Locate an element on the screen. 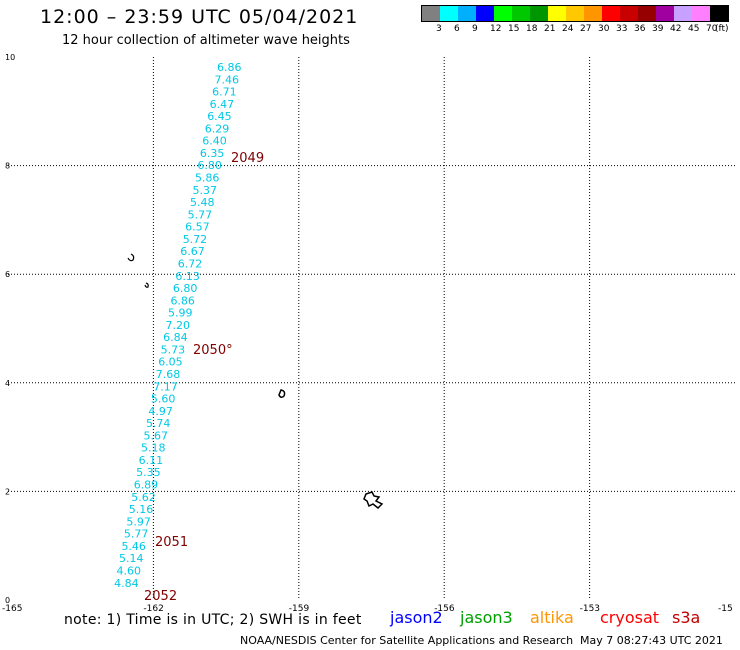 Image resolution: width=740 pixels, height=650 pixels. y-tick-label: 2 is located at coordinates (7, 491).